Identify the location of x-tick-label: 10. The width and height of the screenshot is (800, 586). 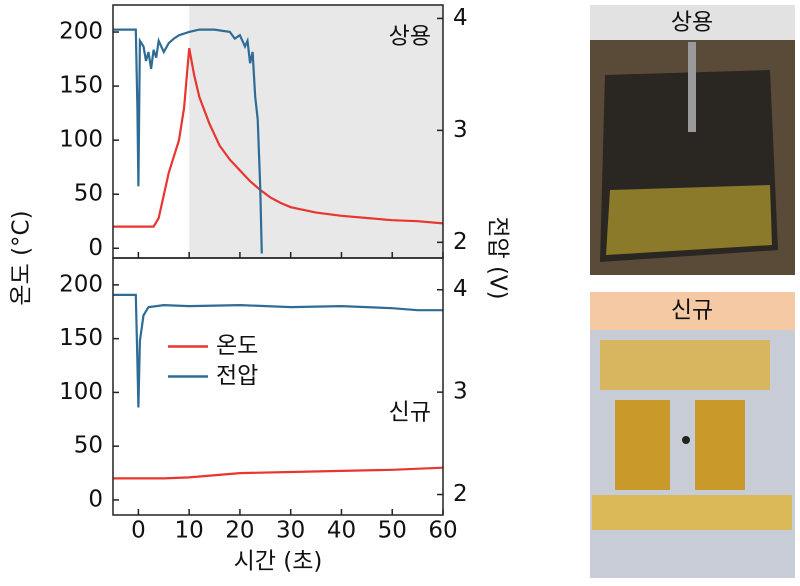
(189, 531).